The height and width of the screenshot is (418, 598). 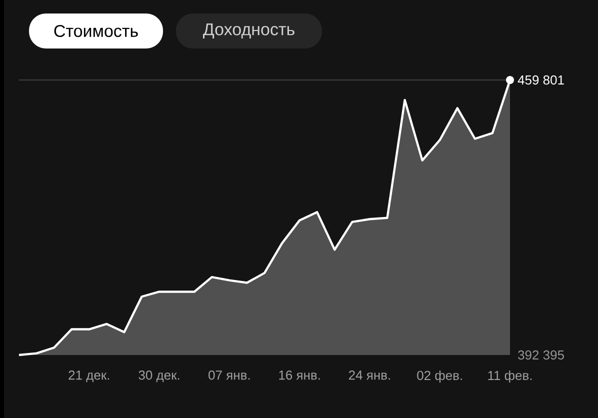 I want to click on x-tick-label: 16 янв., so click(x=299, y=375).